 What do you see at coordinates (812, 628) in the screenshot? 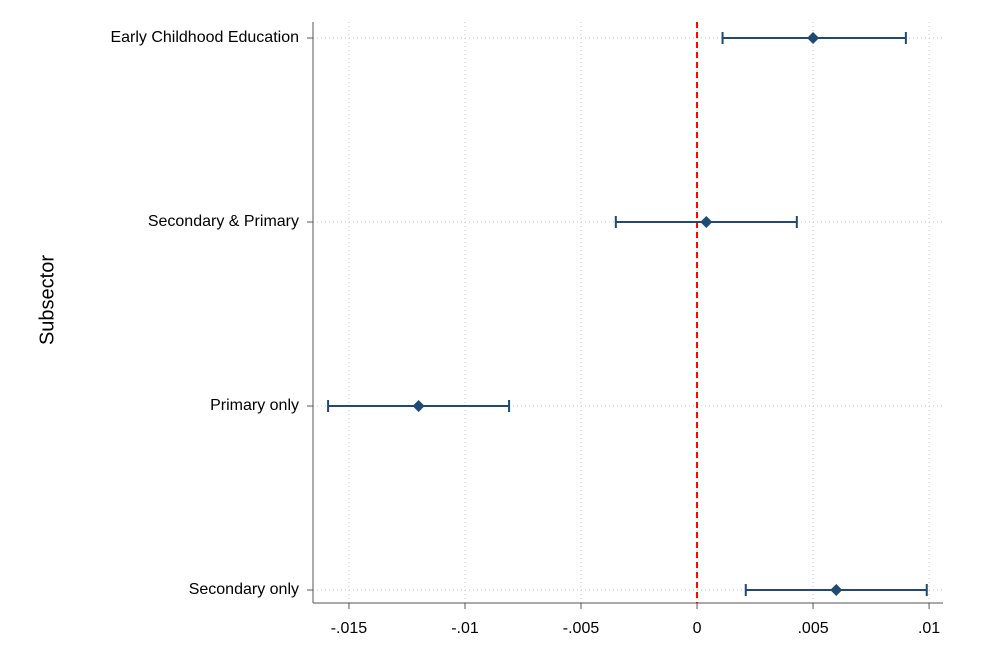
I see `x-tick-label: .005` at bounding box center [812, 628].